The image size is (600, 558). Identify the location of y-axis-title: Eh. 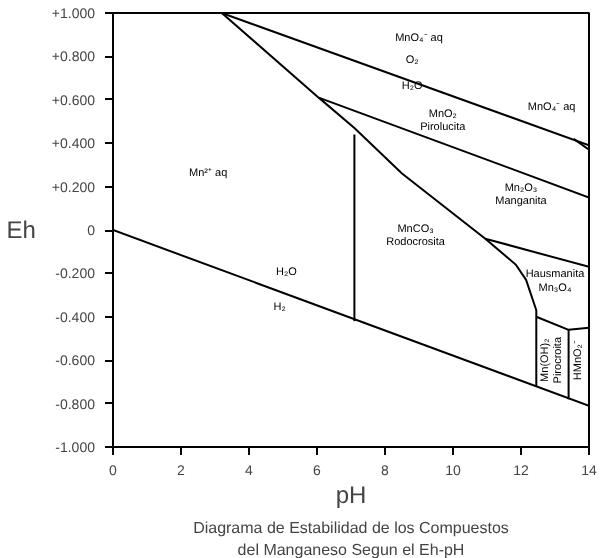
(21, 230).